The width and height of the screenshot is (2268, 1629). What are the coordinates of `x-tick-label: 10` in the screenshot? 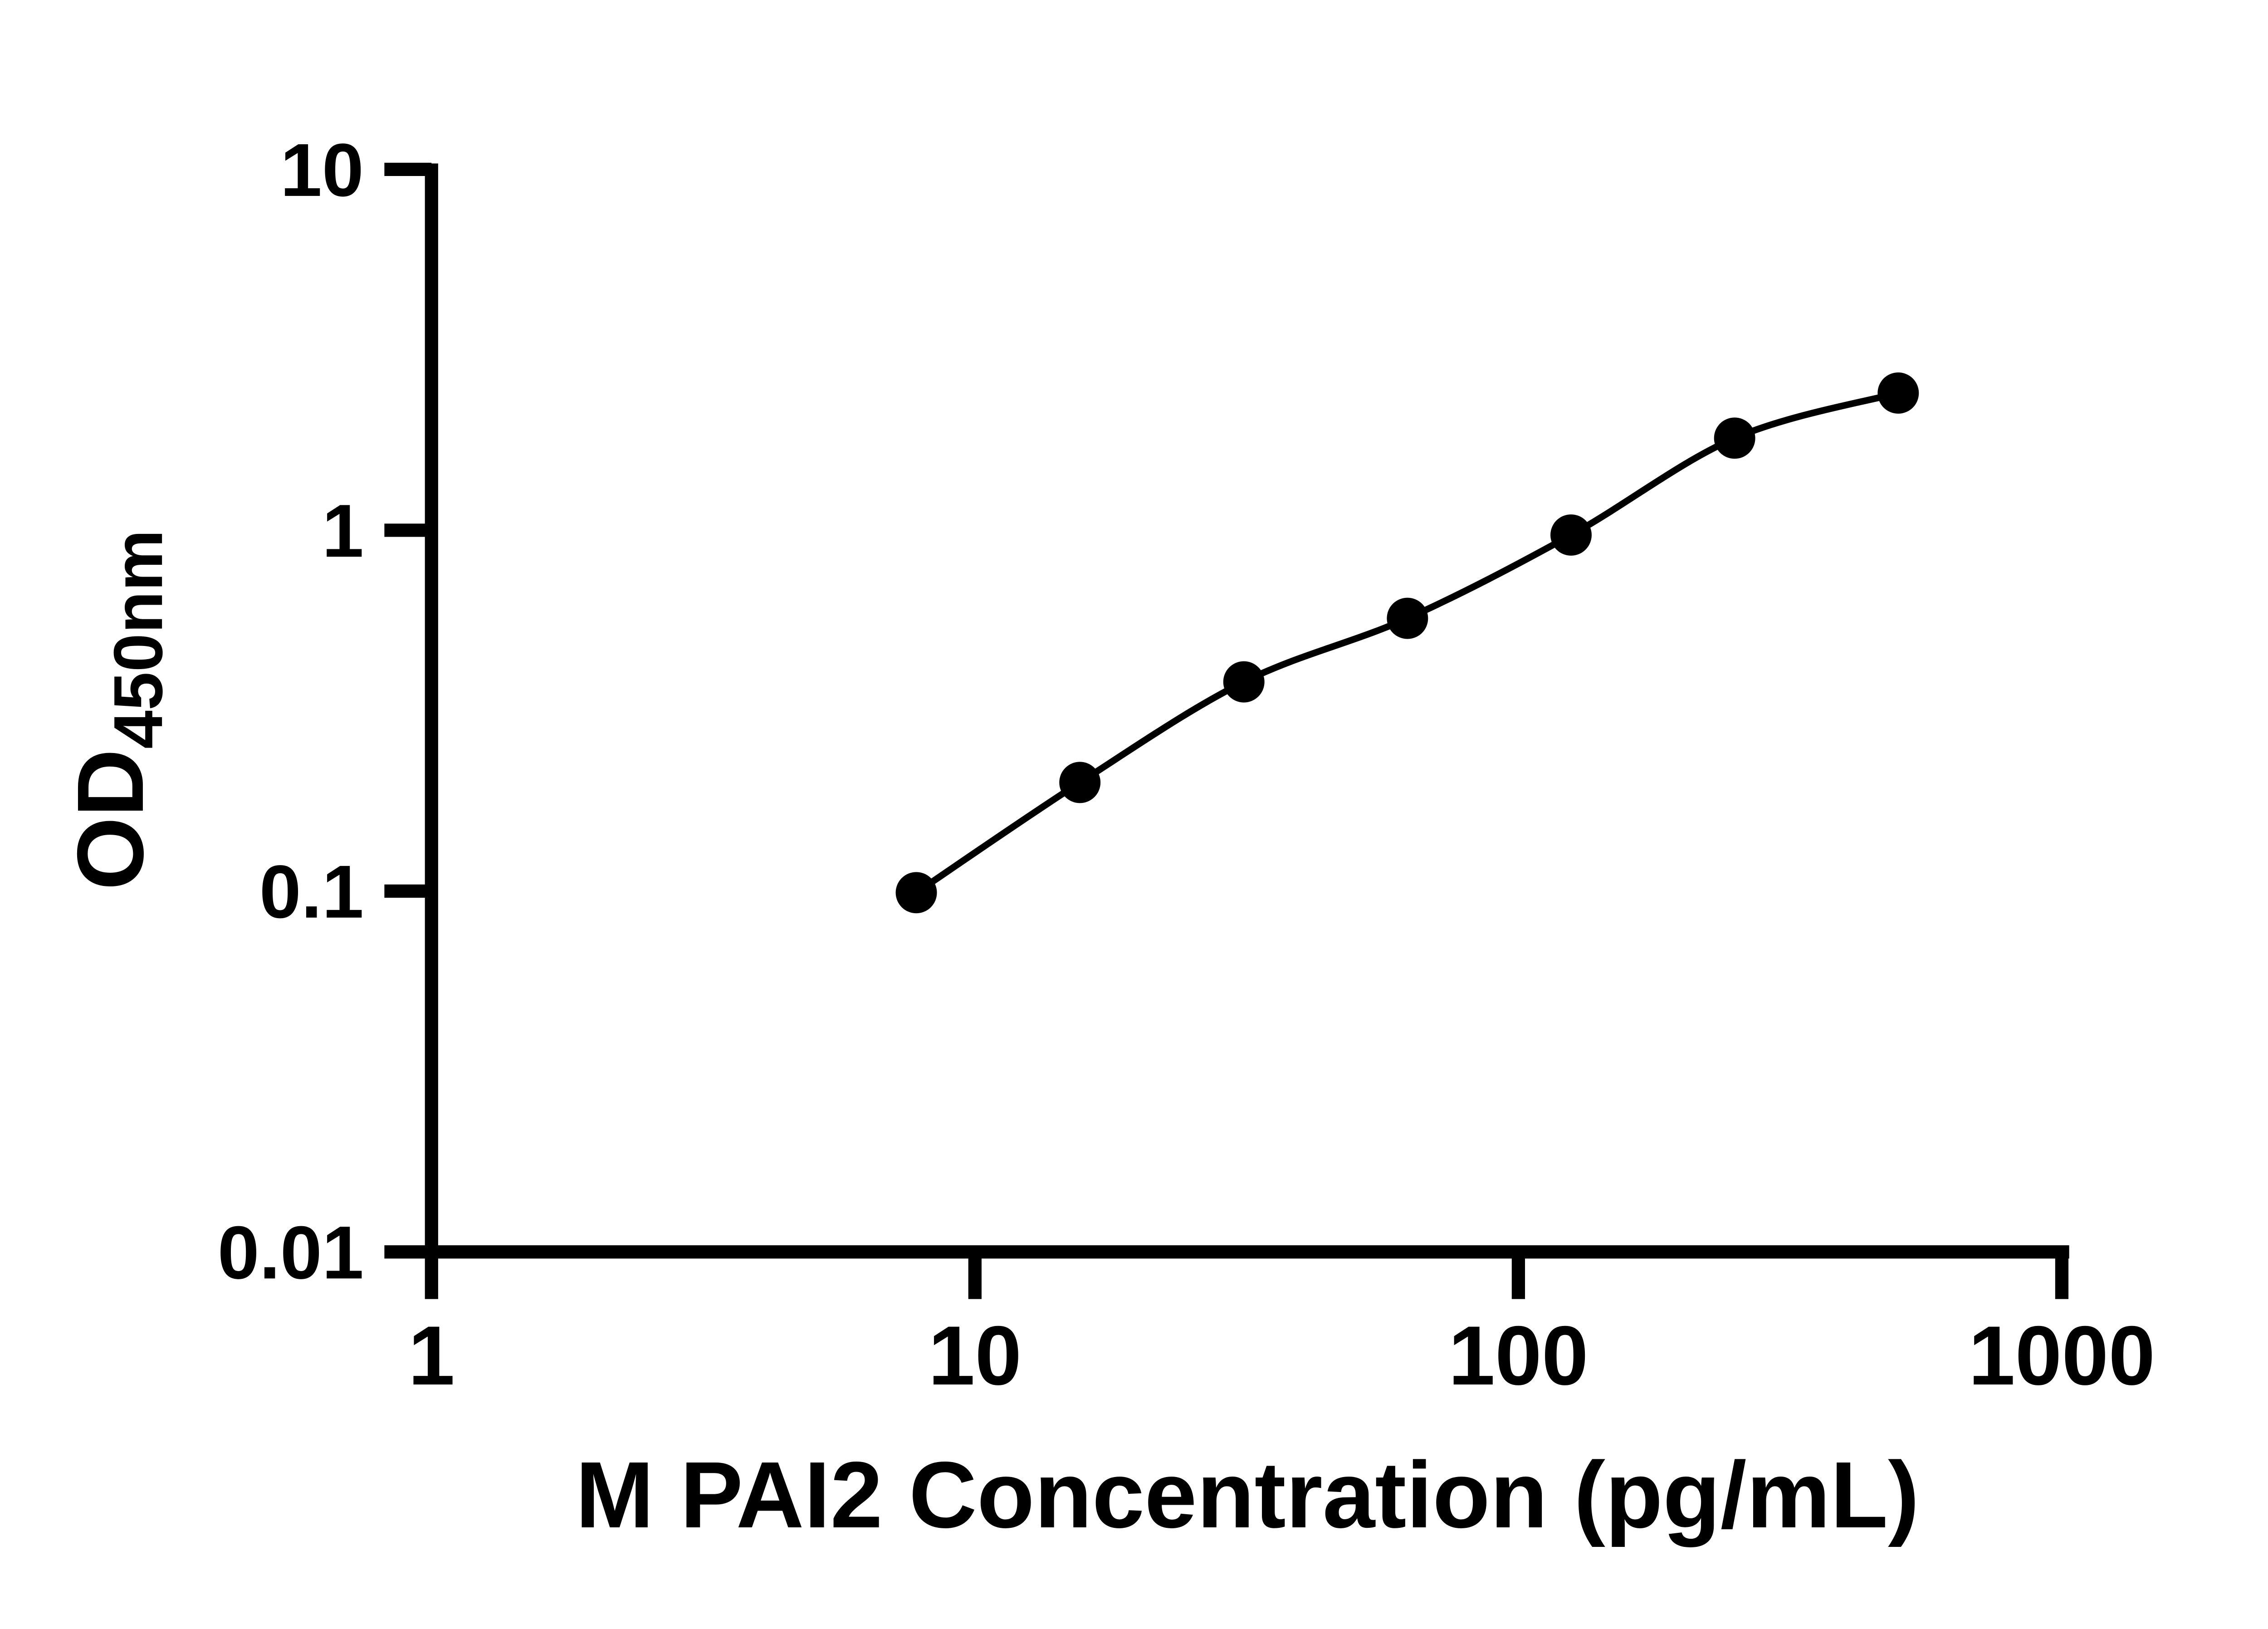 It's located at (975, 1356).